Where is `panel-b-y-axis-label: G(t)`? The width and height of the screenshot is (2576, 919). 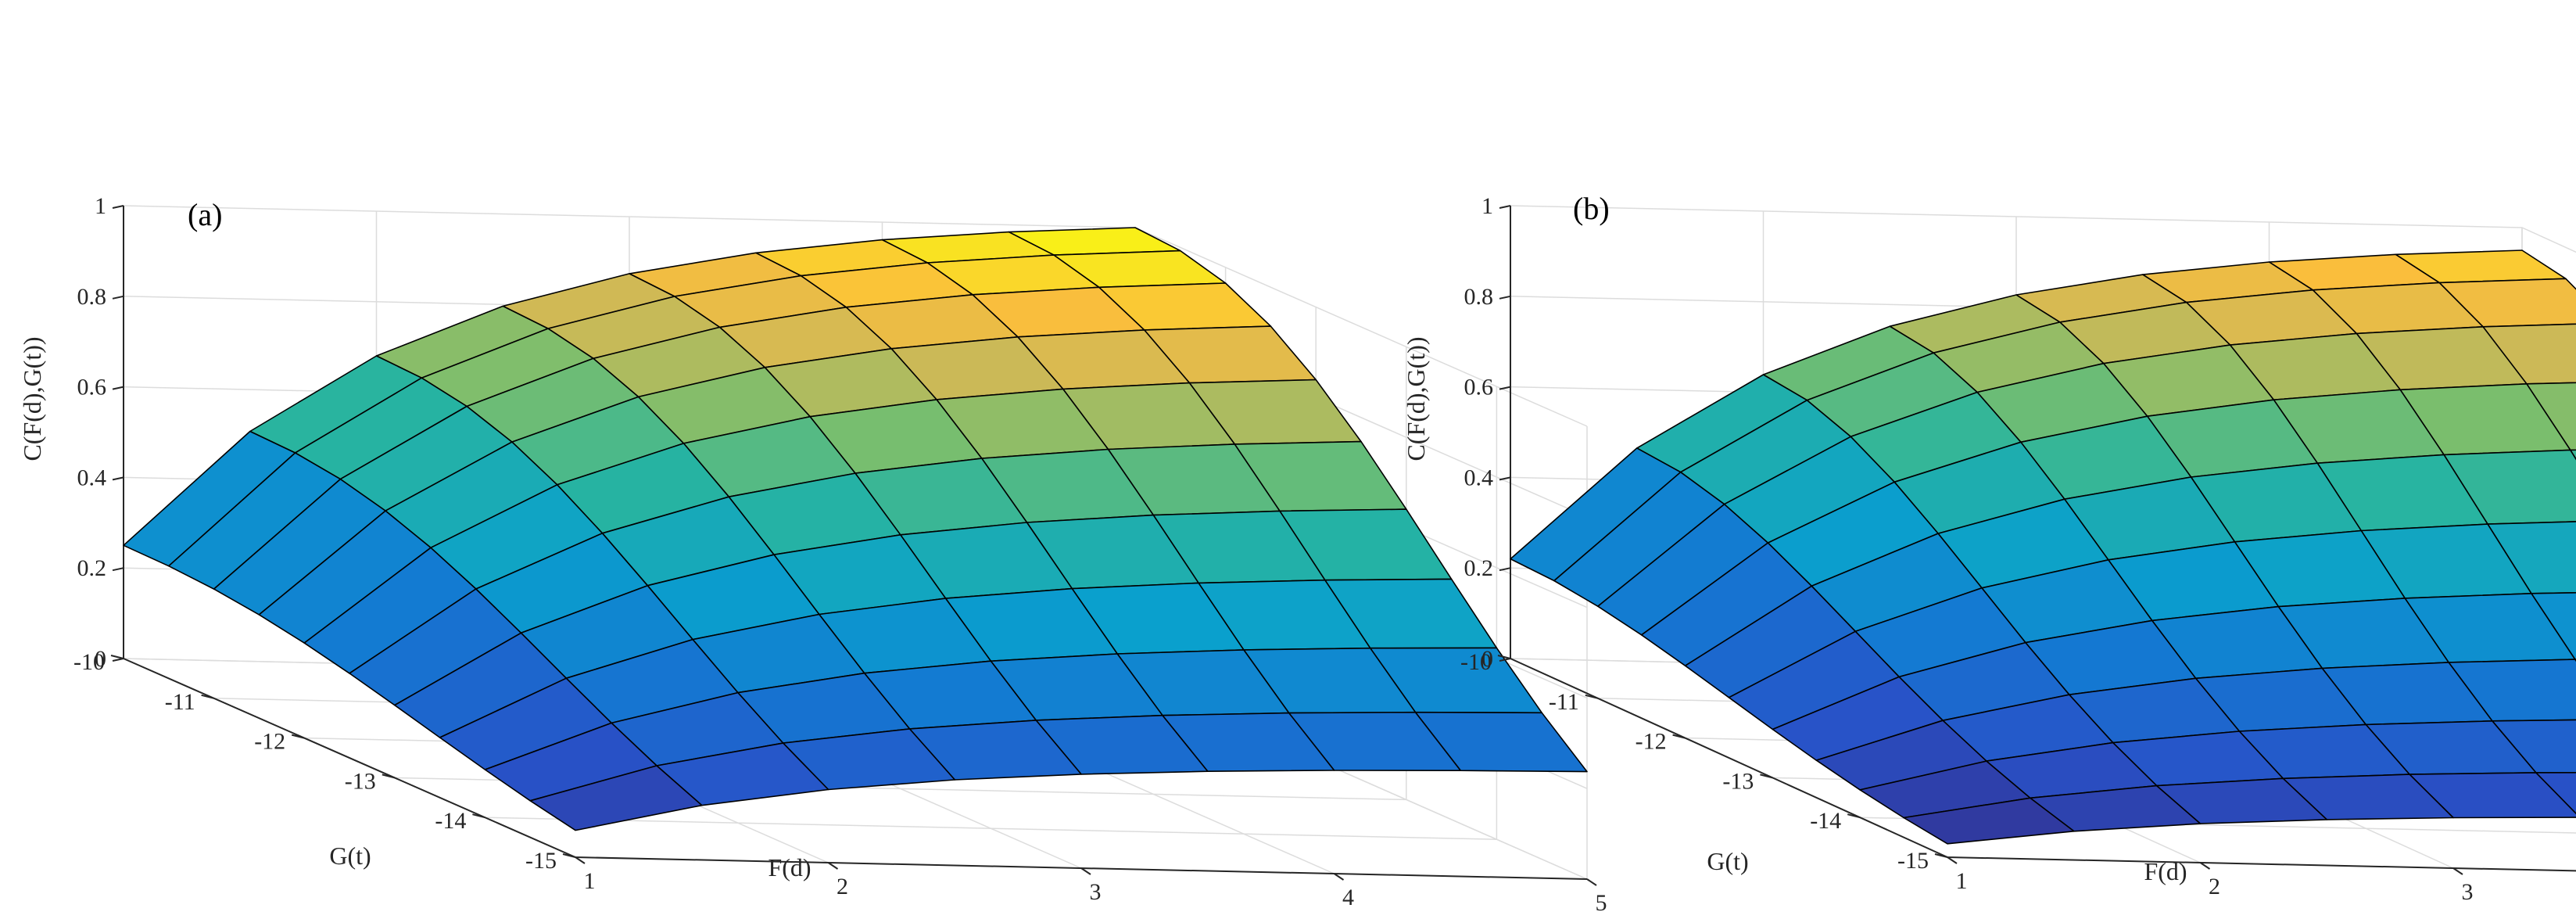
panel-b-y-axis-label: G(t) is located at coordinates (1727, 861).